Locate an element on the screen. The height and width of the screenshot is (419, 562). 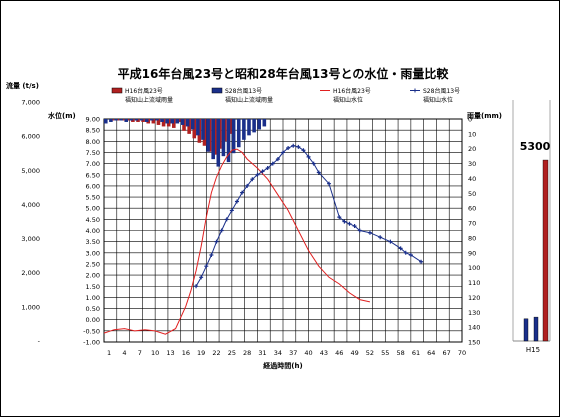
x-tick-label: 1 is located at coordinates (109, 353).